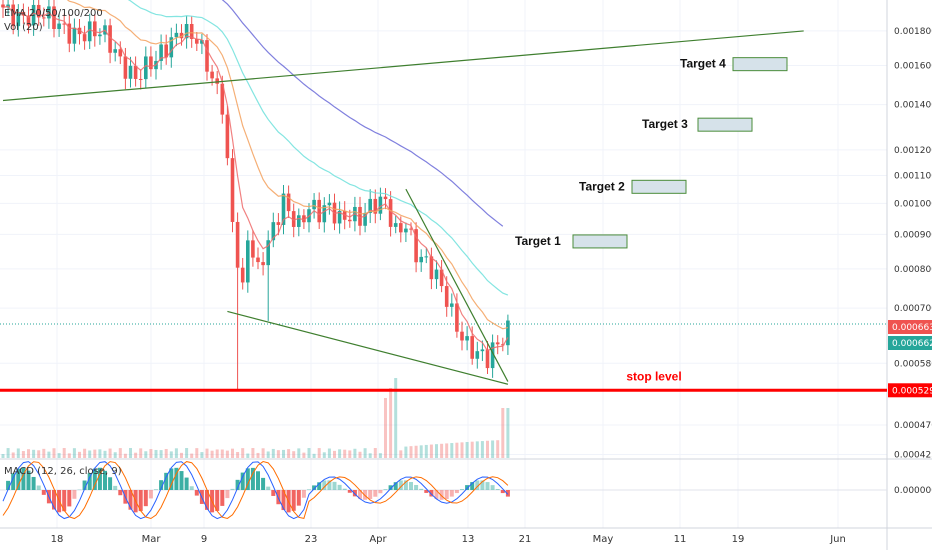 This screenshot has width=932, height=550. What do you see at coordinates (311, 539) in the screenshot?
I see `time-tick-label: 23` at bounding box center [311, 539].